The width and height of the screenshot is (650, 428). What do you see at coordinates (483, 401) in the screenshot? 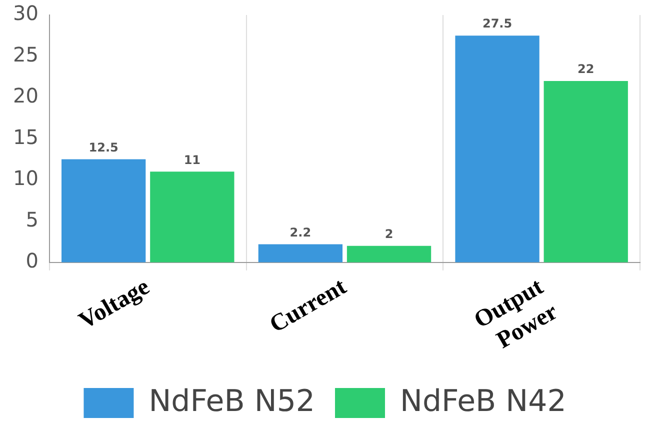
I see `legend-label: NdFeB N42` at bounding box center [483, 401].